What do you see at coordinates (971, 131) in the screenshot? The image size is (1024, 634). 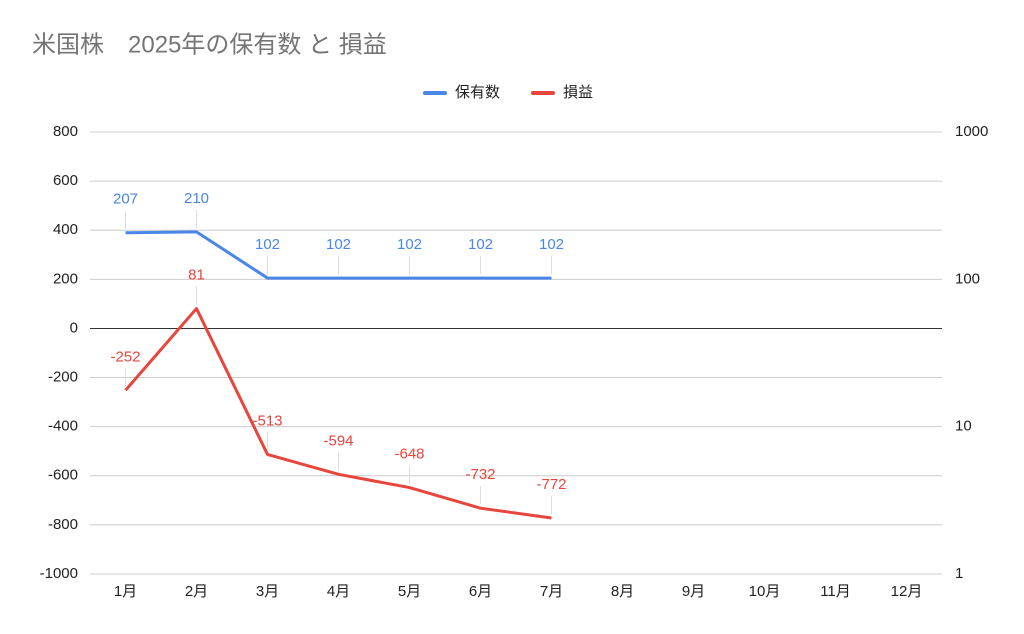 I see `y2-tick-label: 1000` at bounding box center [971, 131].